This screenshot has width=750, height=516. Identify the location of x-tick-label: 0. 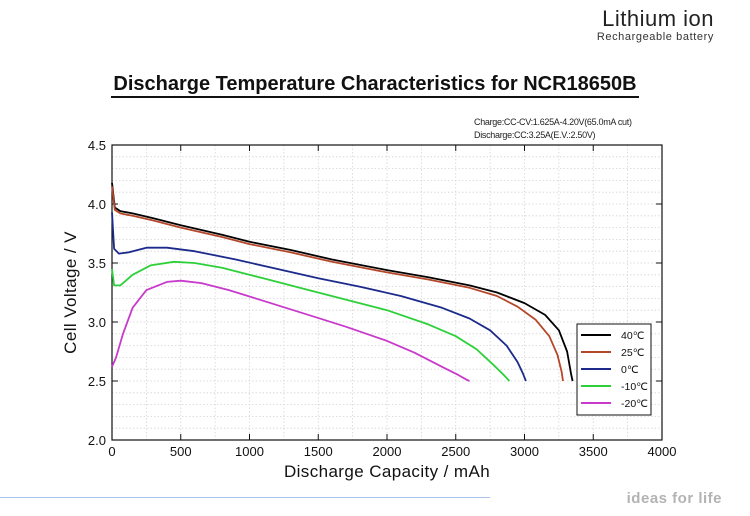
(111, 451).